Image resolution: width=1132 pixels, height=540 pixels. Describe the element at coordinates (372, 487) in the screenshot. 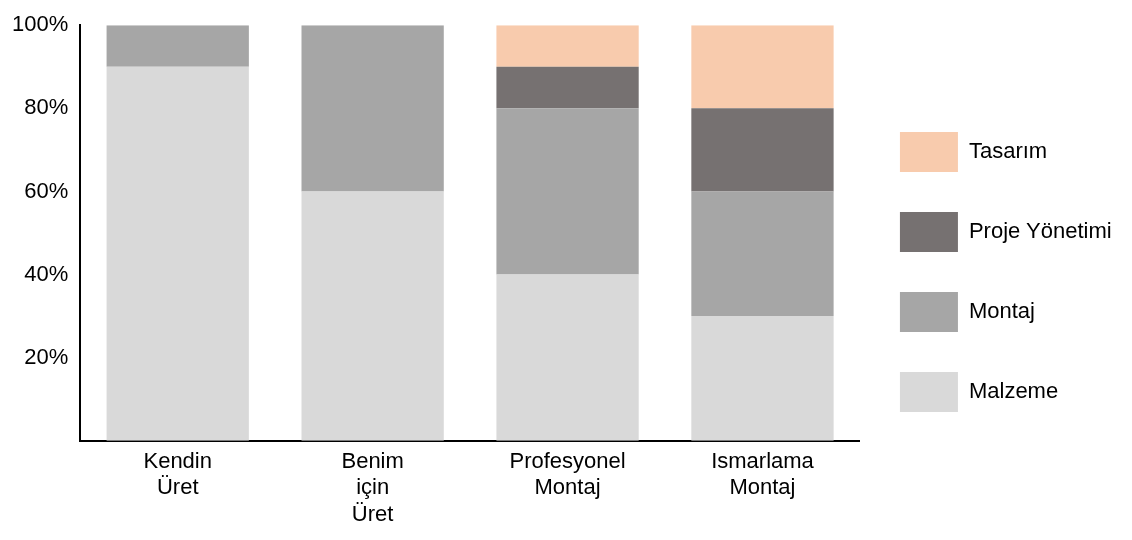

I see `x-tick-label: Benim için Üret` at that location.